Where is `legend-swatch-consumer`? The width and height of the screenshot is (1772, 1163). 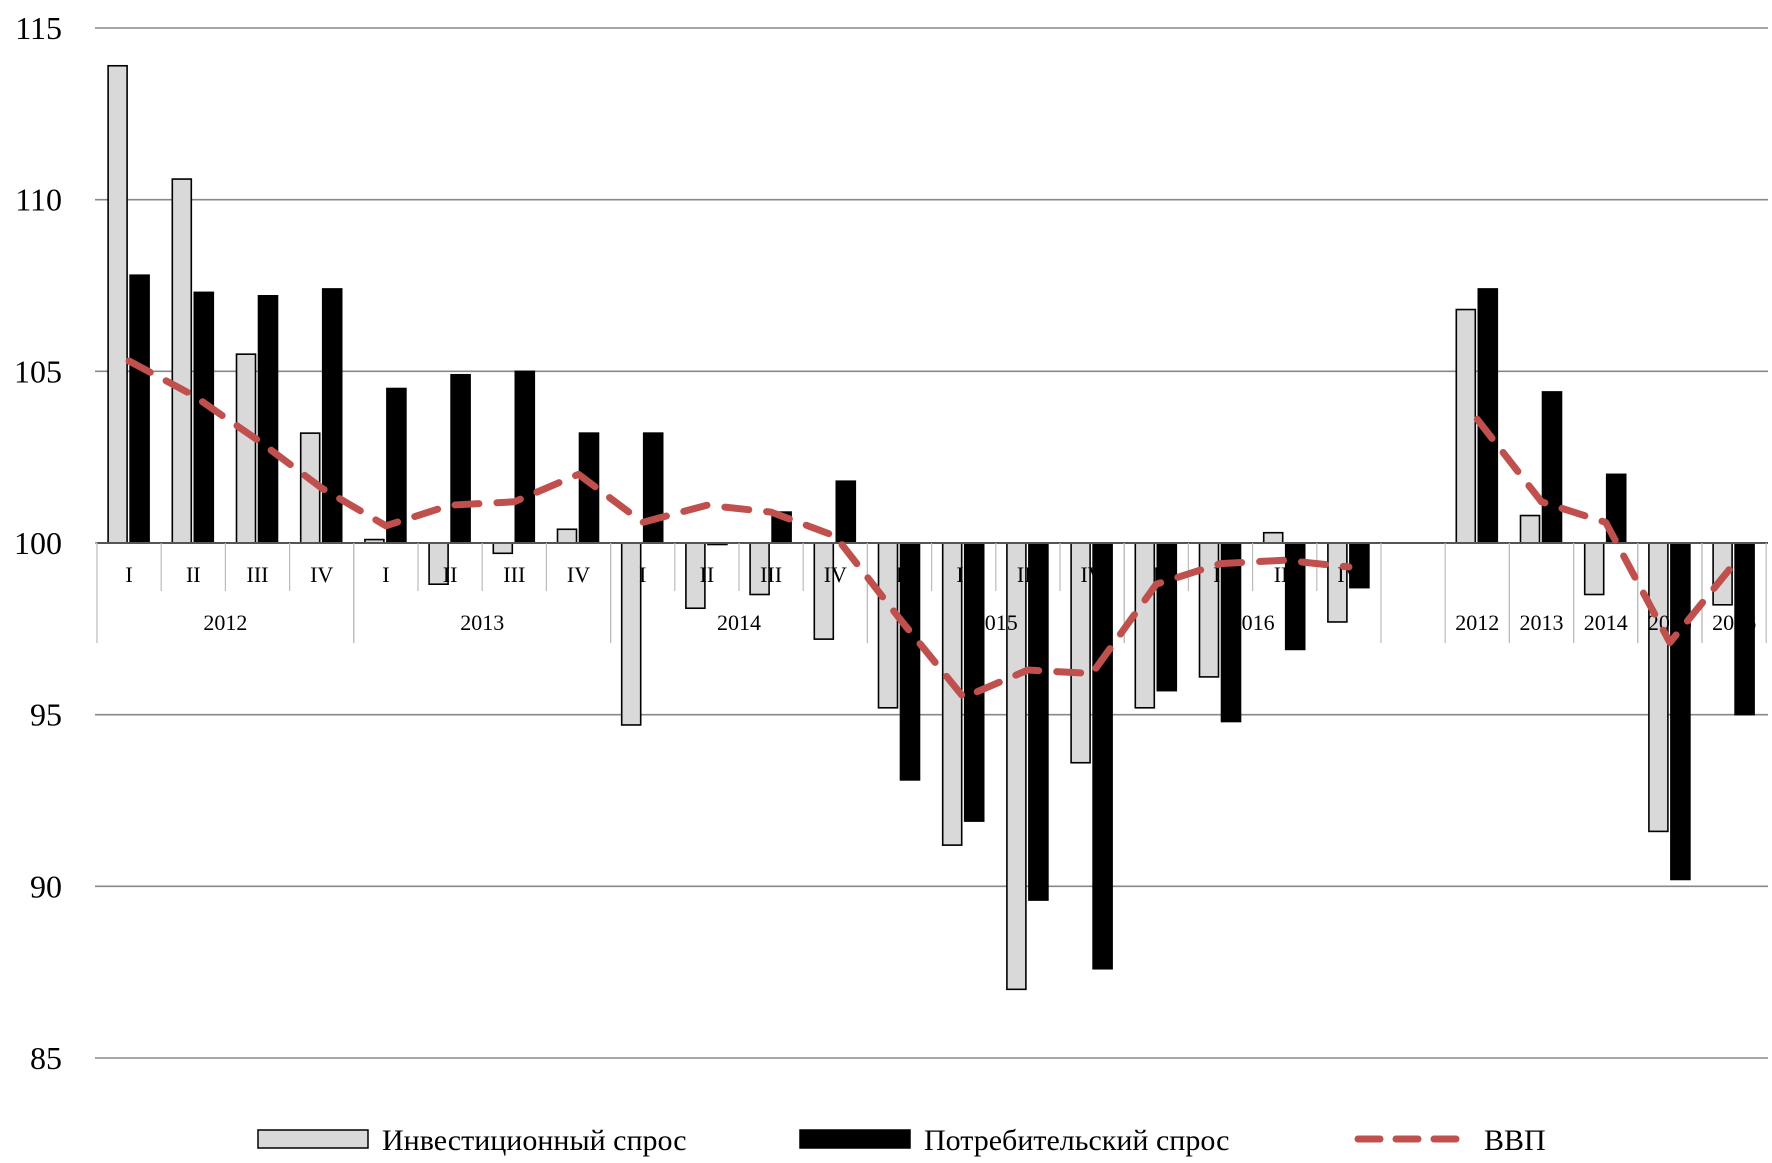 legend-swatch-consumer is located at coordinates (855, 1139).